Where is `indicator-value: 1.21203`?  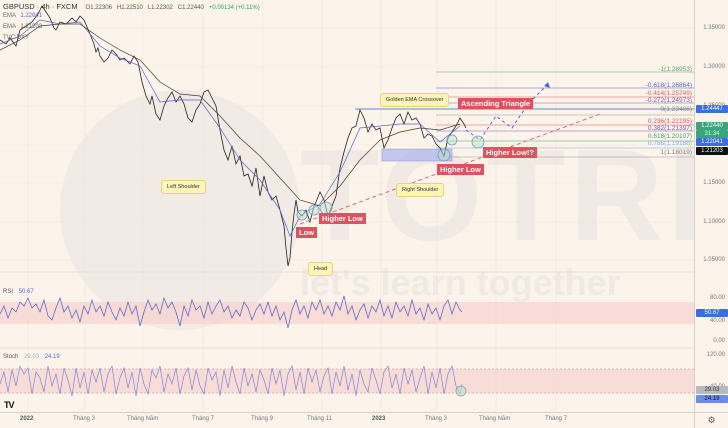
indicator-value: 1.21203 is located at coordinates (31, 27).